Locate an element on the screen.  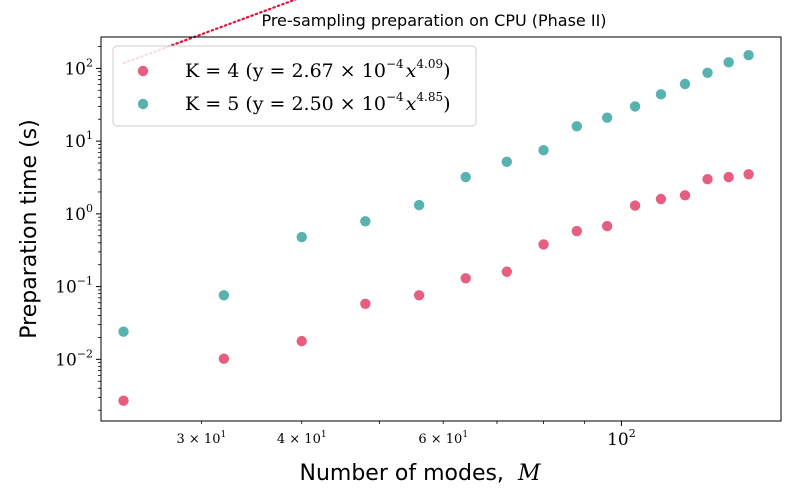
y-tick-label-exponent: 0 is located at coordinates (89, 208).